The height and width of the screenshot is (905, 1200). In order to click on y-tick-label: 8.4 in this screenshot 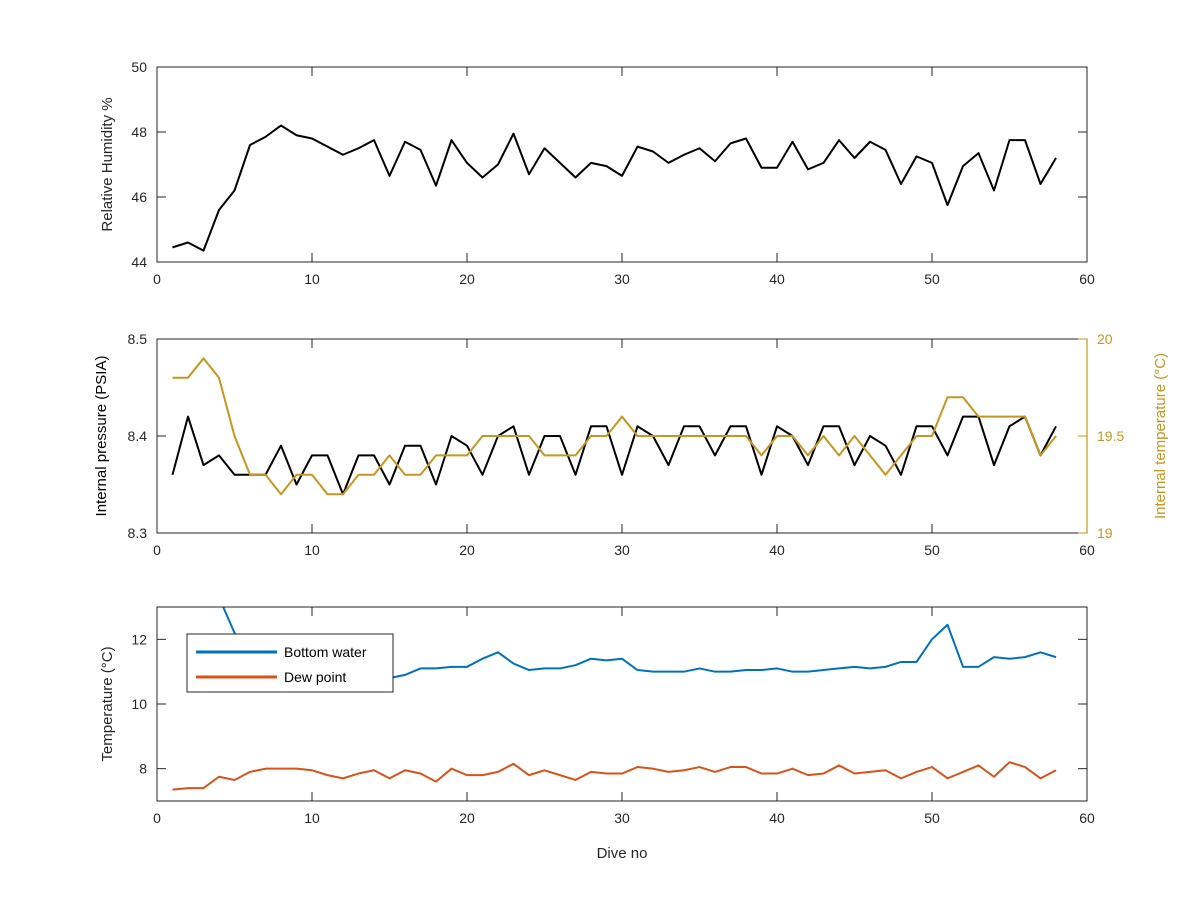, I will do `click(138, 436)`.